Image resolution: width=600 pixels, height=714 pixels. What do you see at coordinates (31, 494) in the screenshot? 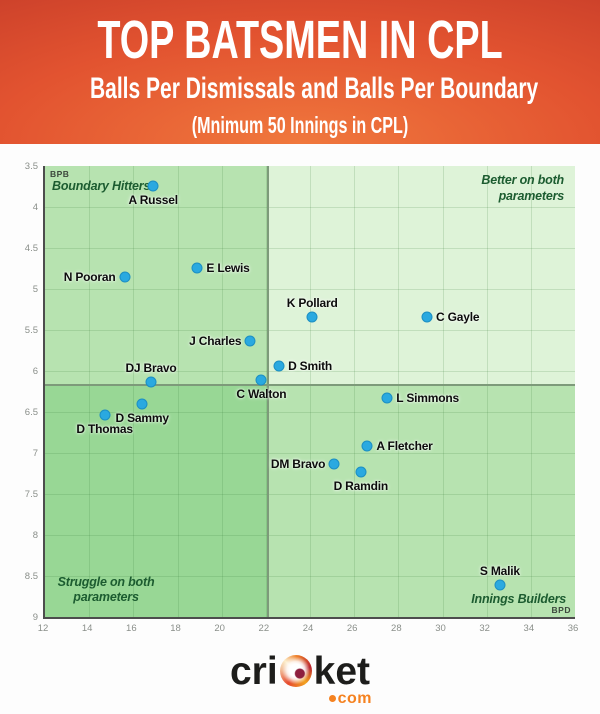
I see `y-axis-tick-label: 7.5` at bounding box center [31, 494].